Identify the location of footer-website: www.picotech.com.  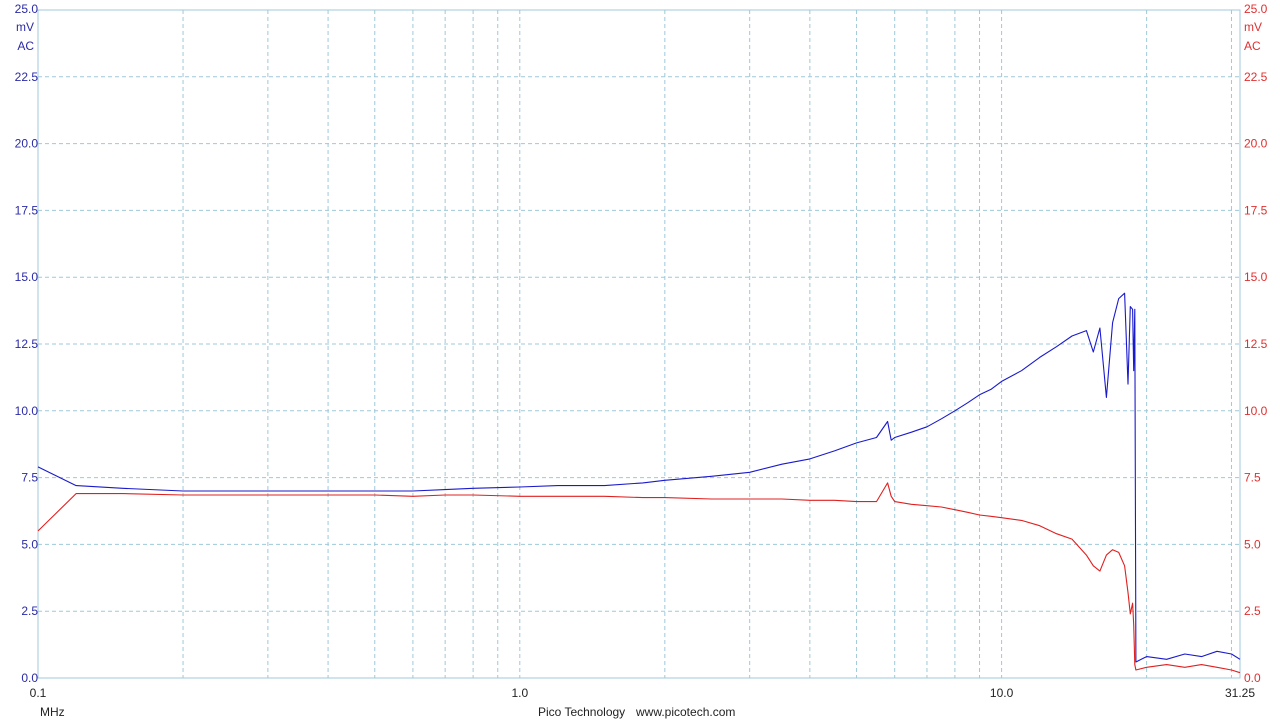
(685, 712).